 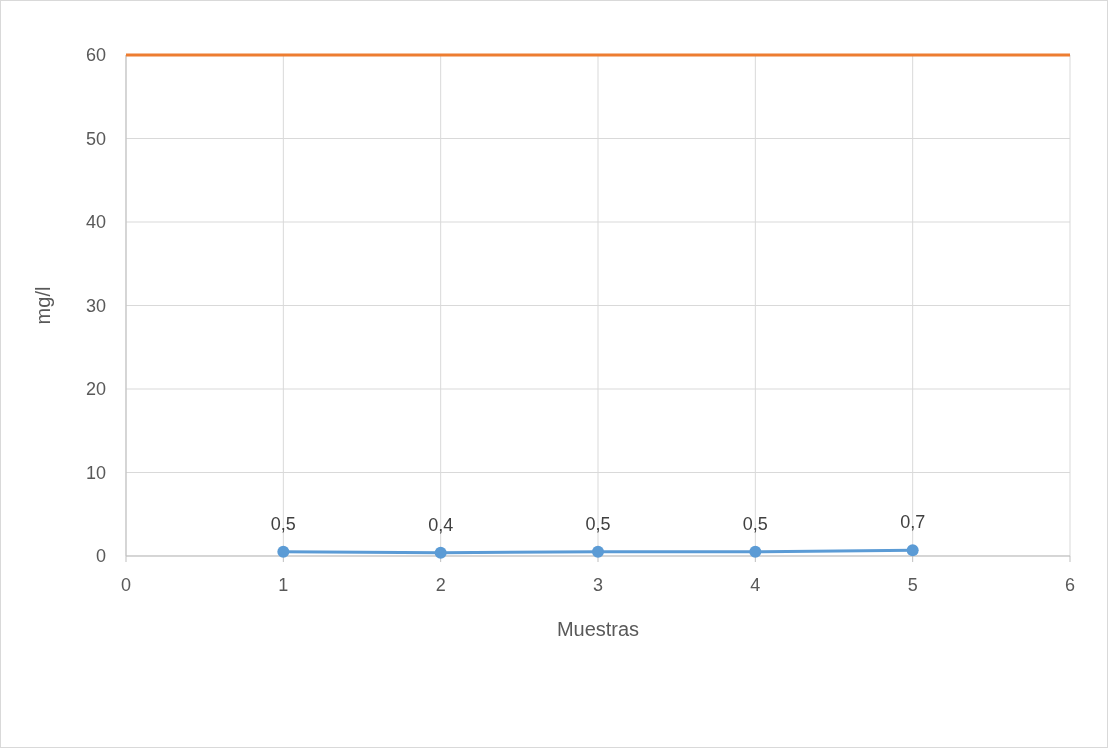 I want to click on y-axis-title: mg/l, so click(x=43, y=305).